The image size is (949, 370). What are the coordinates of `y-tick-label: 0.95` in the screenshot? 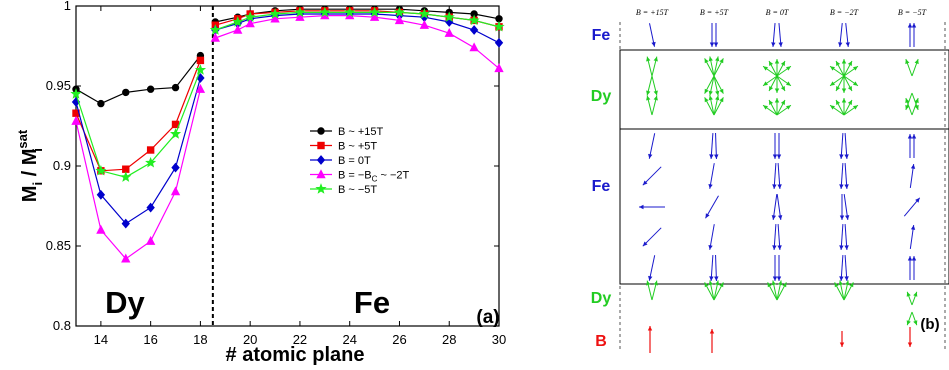 It's located at (58, 85).